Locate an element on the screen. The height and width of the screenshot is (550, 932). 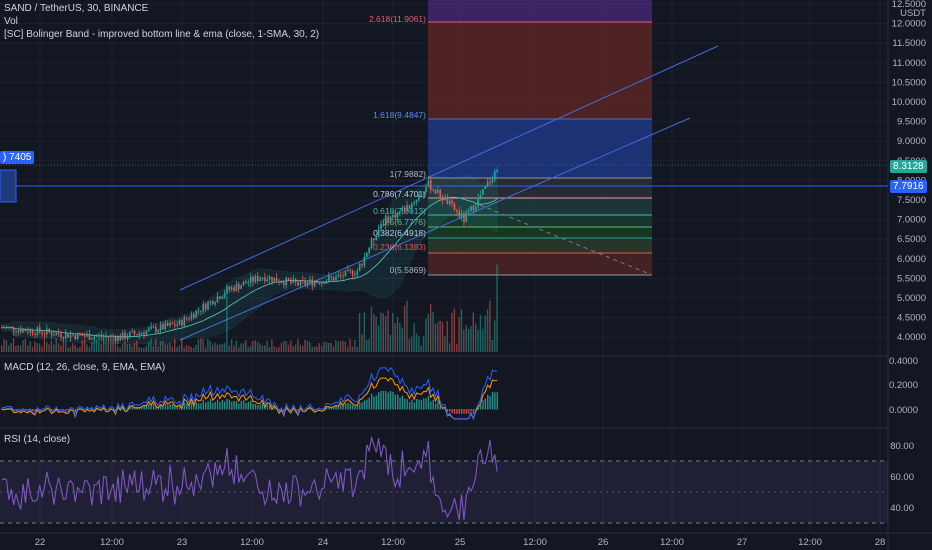
price-tick: 6.5000 is located at coordinates (911, 239).